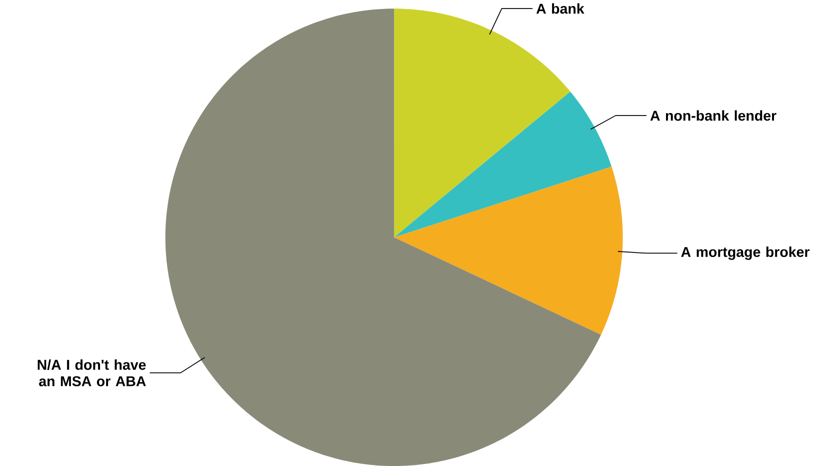 This screenshot has height=466, width=827. I want to click on slice-label: A bank, so click(560, 8).